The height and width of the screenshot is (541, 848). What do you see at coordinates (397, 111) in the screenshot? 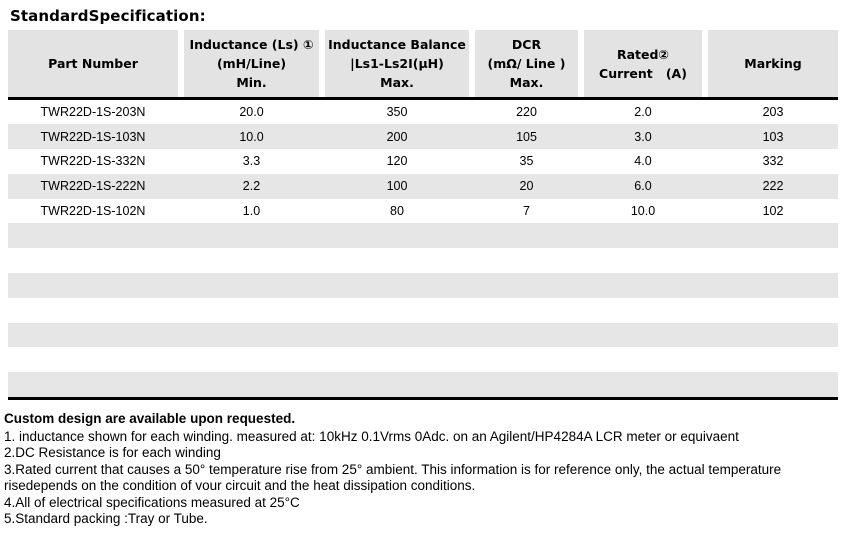
I see `table-cell: 350` at bounding box center [397, 111].